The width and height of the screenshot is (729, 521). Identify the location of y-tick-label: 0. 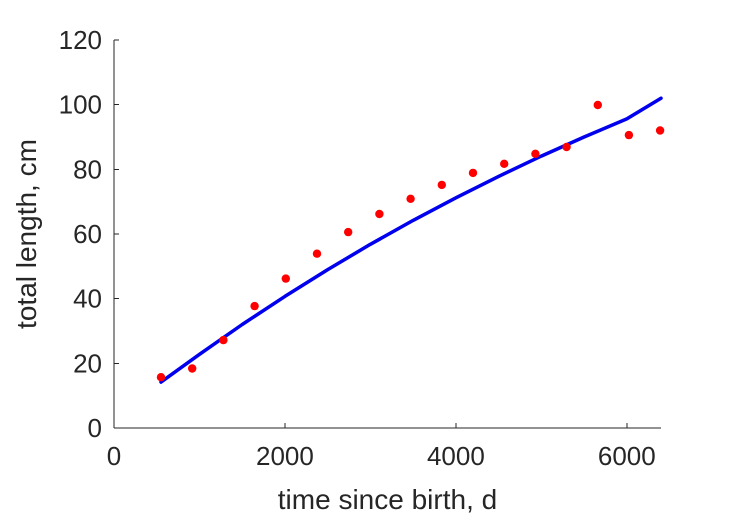
(95, 428).